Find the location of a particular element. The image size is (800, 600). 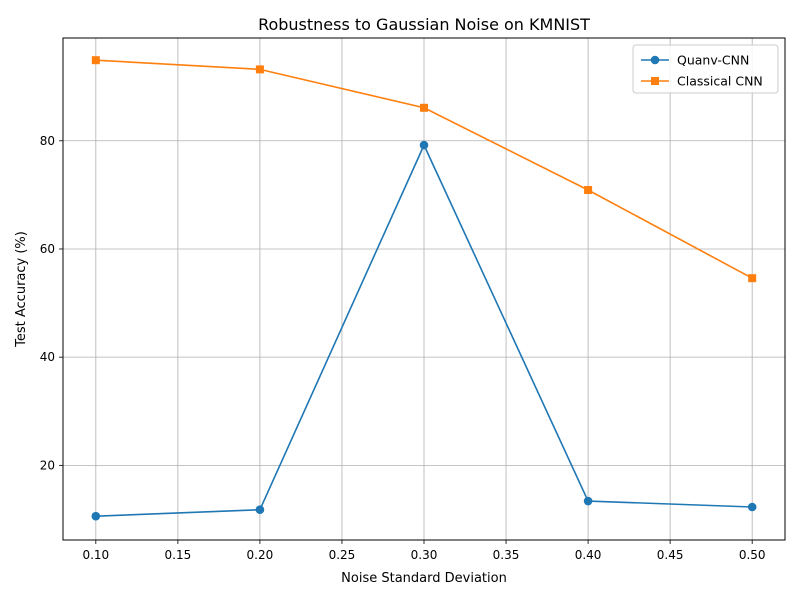

y-axis-ticks: 20 40 60 80 is located at coordinates (51, 303).